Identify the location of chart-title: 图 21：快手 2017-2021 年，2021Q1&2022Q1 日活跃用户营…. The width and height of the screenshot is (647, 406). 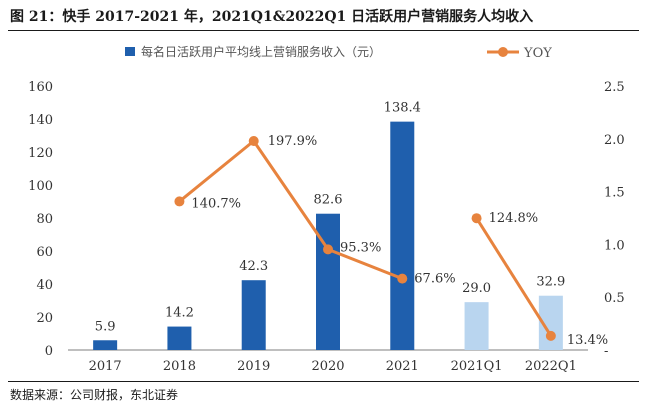
(272, 17).